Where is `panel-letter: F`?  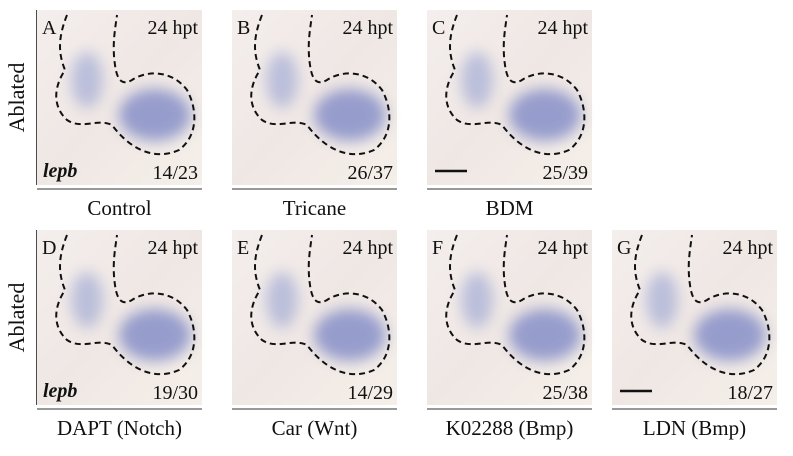
panel-letter: F is located at coordinates (437, 248).